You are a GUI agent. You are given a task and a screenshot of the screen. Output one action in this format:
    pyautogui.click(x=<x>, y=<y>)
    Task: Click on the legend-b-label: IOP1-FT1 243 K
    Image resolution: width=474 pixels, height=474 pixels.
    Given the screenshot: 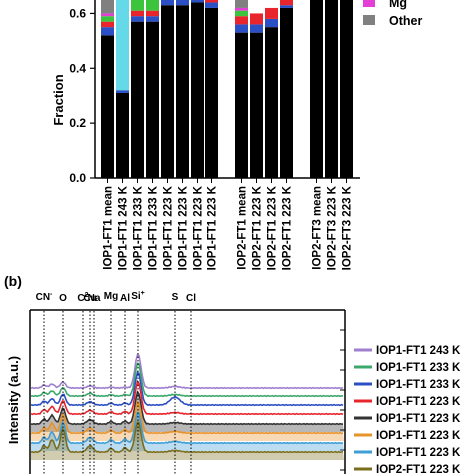 What is the action you would take?
    pyautogui.click(x=418, y=351)
    